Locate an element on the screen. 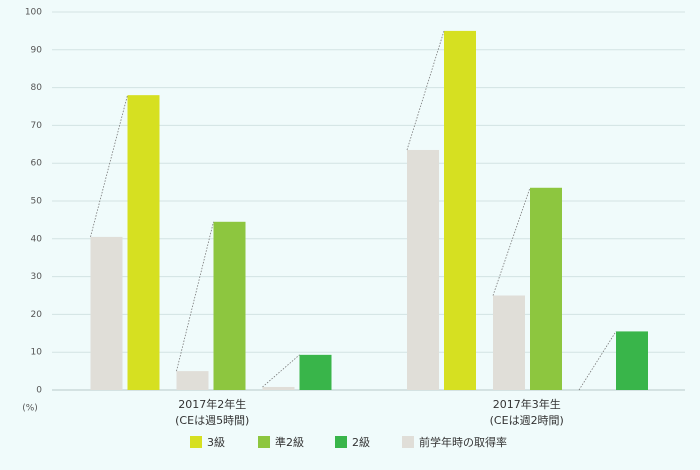  y-tick-label: 30 is located at coordinates (37, 277).